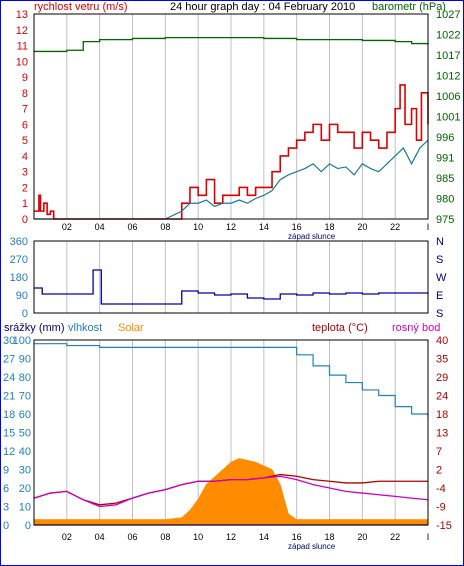 Image resolution: width=464 pixels, height=566 pixels. Describe the element at coordinates (441, 278) in the screenshot. I see `y-tick-label-right: W` at that location.